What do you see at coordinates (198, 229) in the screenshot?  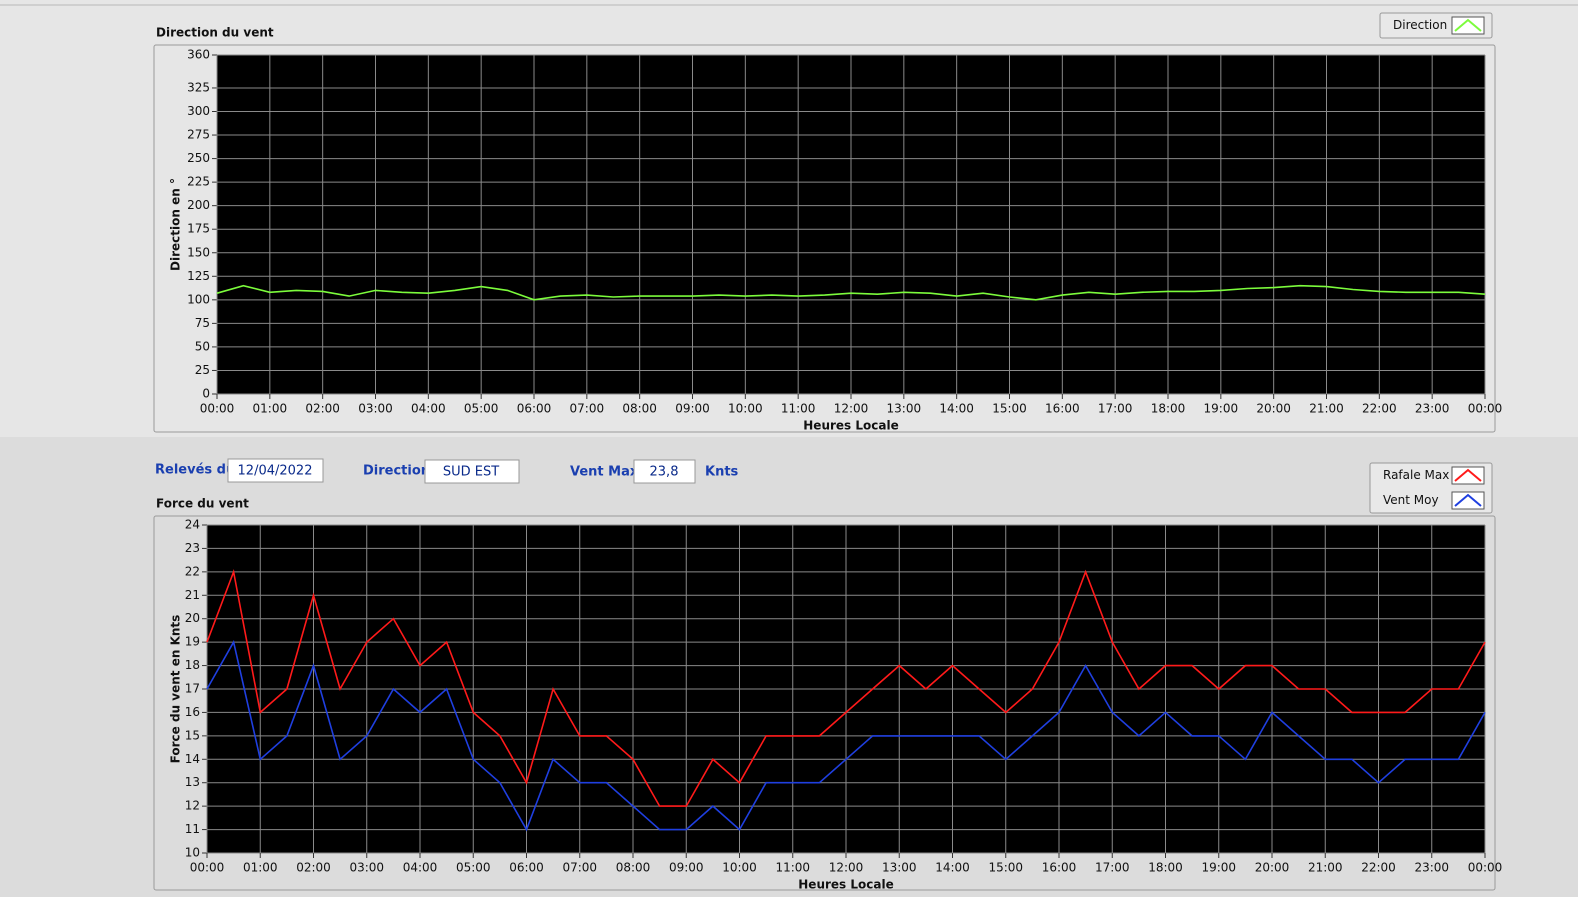 I see `y-tick-label: 175` at bounding box center [198, 229].